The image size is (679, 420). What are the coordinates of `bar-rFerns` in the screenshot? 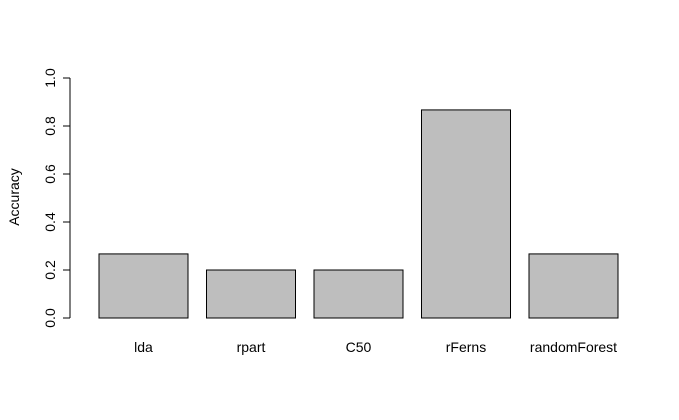 It's located at (466, 214).